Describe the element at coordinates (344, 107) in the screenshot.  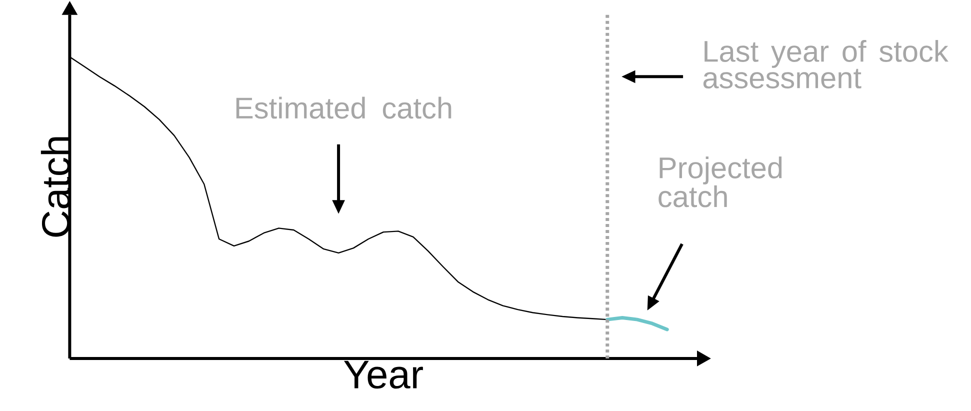
I see `annotation: Estimated catch` at that location.